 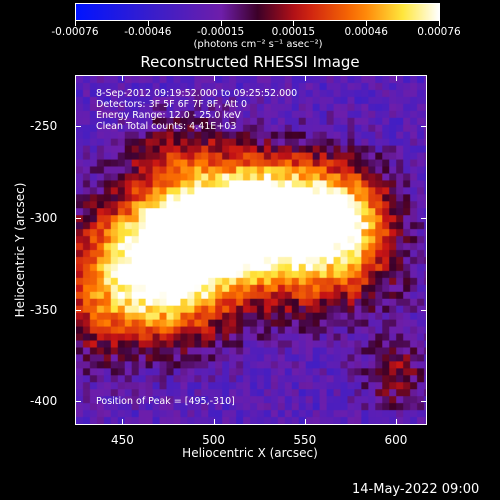 What do you see at coordinates (172, 104) in the screenshot?
I see `info-detectors: Detectors: 3F 5F 6F 7F 8F, Att 0` at bounding box center [172, 104].